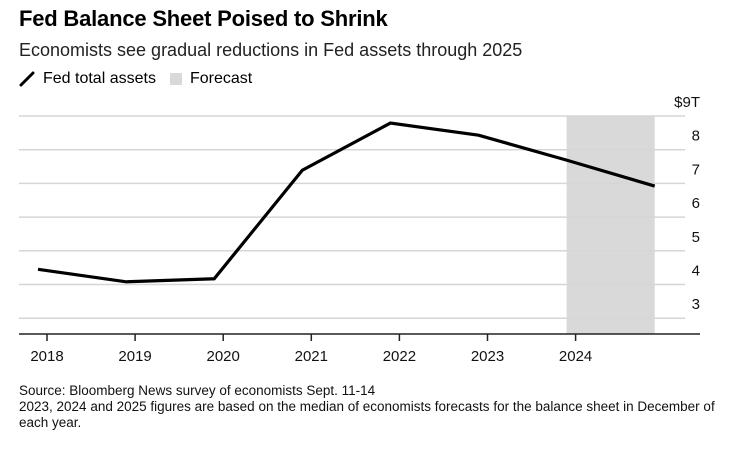 The width and height of the screenshot is (736, 453). Describe the element at coordinates (687, 102) in the screenshot. I see `y-tick-label: $9T` at that location.